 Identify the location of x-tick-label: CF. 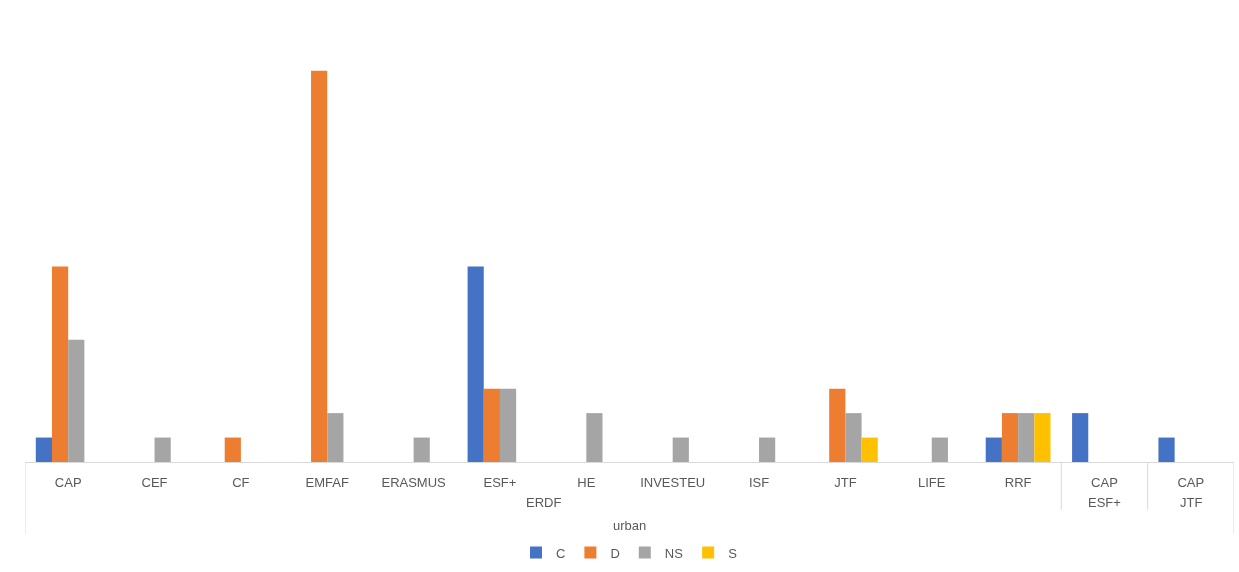
(241, 482).